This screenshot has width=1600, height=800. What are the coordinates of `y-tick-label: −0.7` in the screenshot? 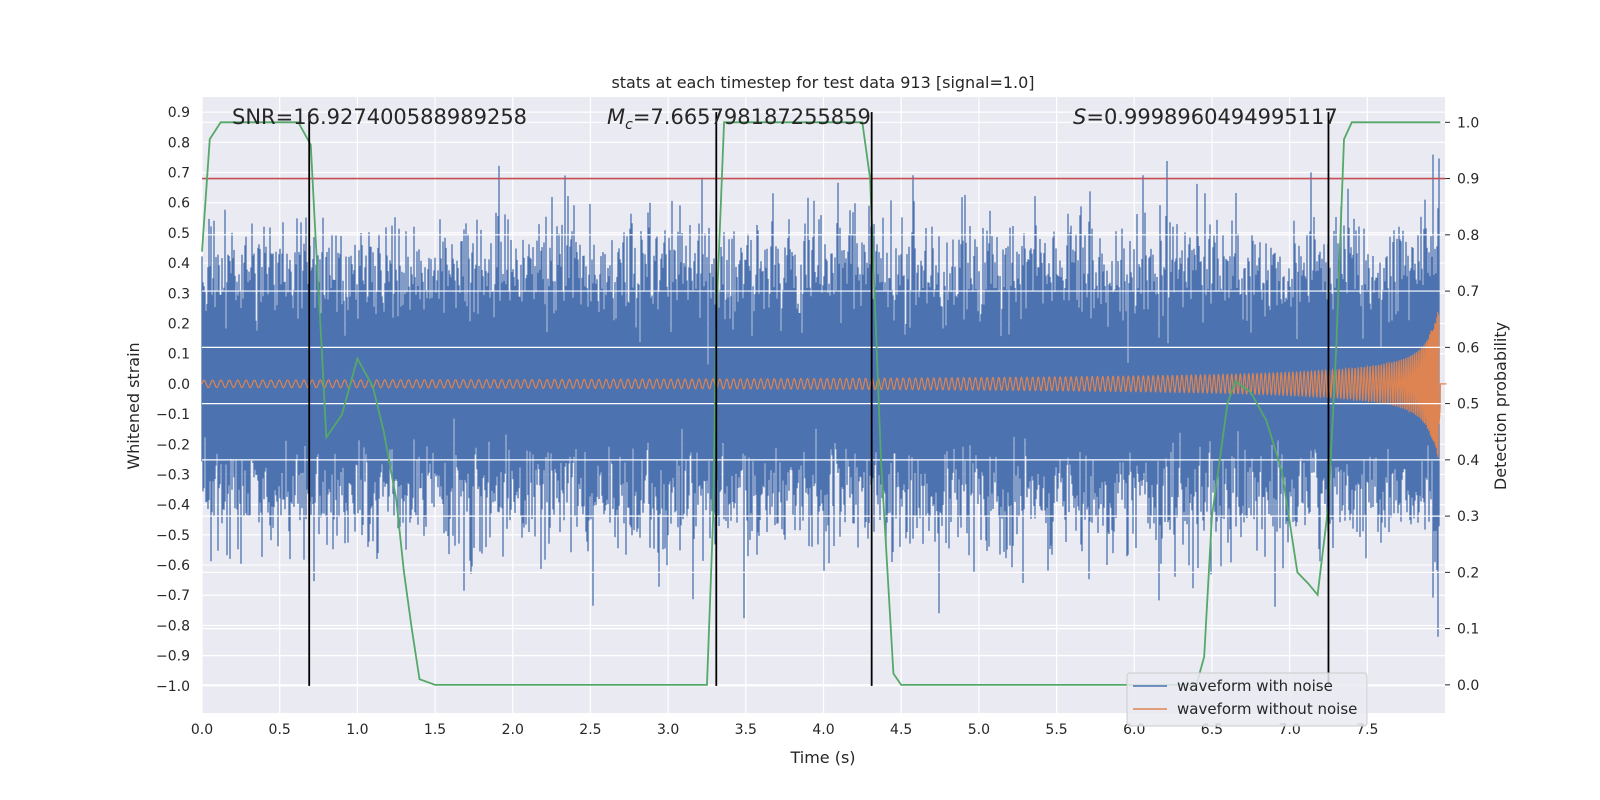 It's located at (173, 596).